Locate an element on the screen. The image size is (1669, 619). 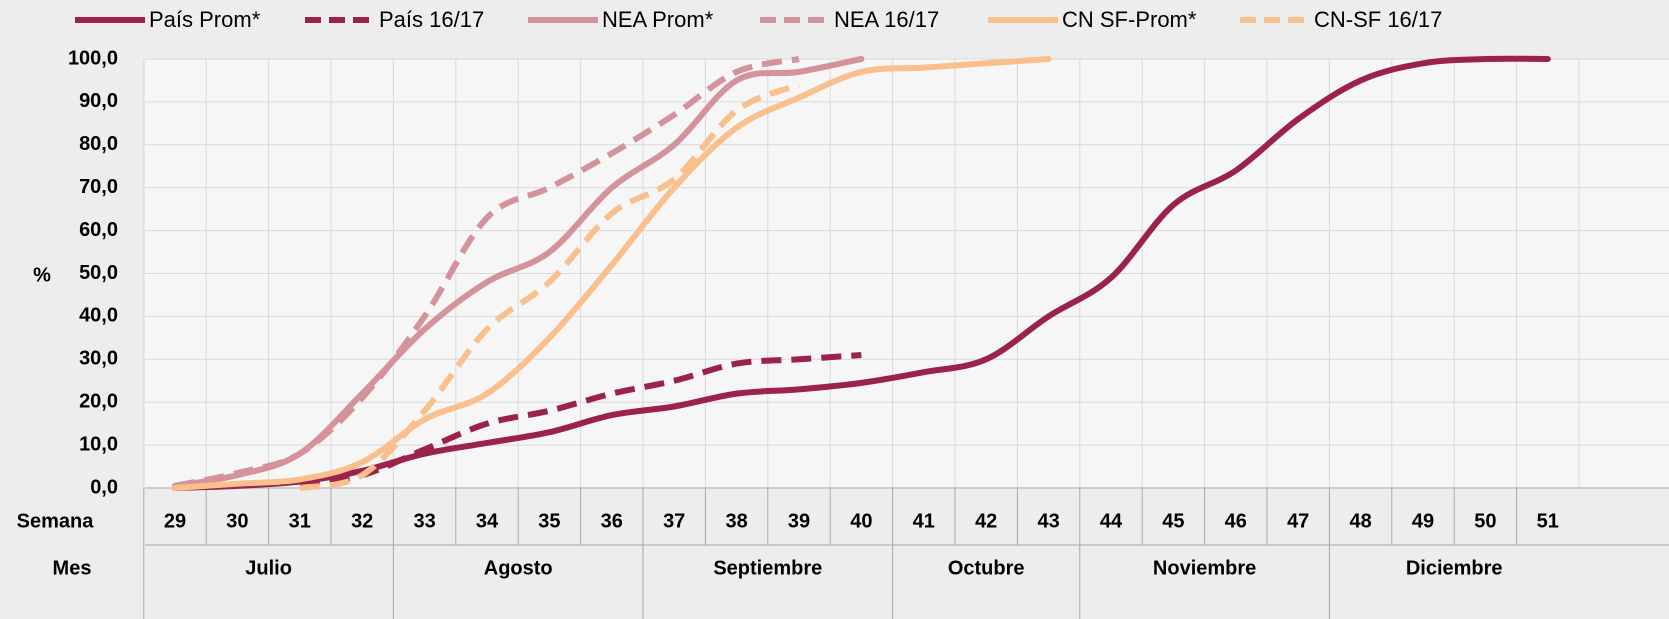
x-tick-label: 30 is located at coordinates (237, 521).